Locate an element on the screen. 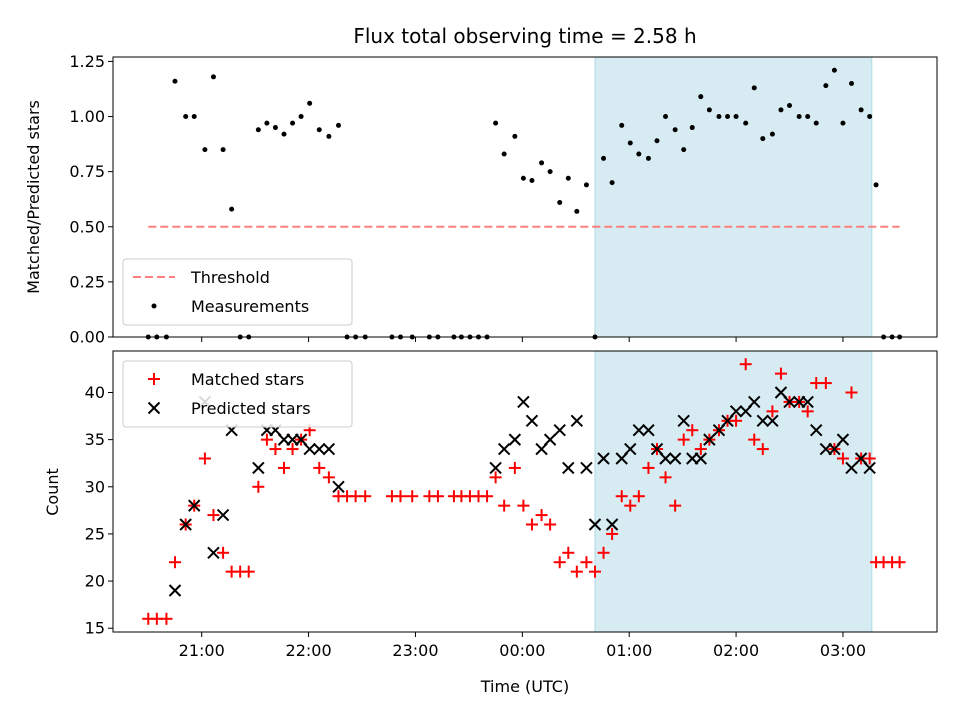 The width and height of the screenshot is (960, 720). legend-predicted-label: Predicted stars is located at coordinates (251, 408).